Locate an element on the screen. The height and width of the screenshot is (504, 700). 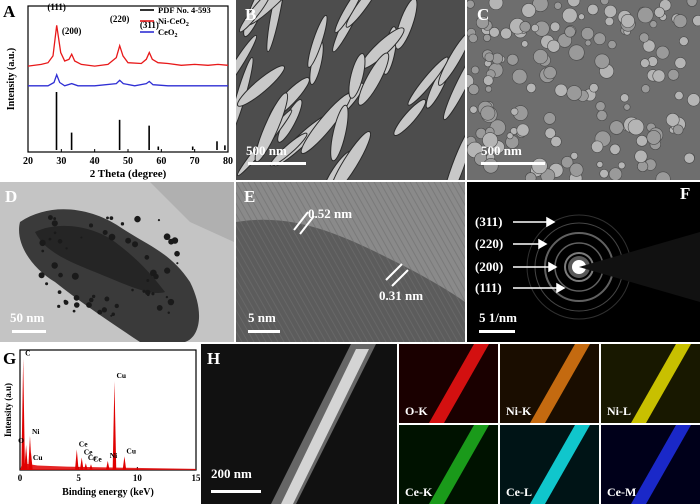
sem-image-b: B 500 nm is located at coordinates (350, 90).